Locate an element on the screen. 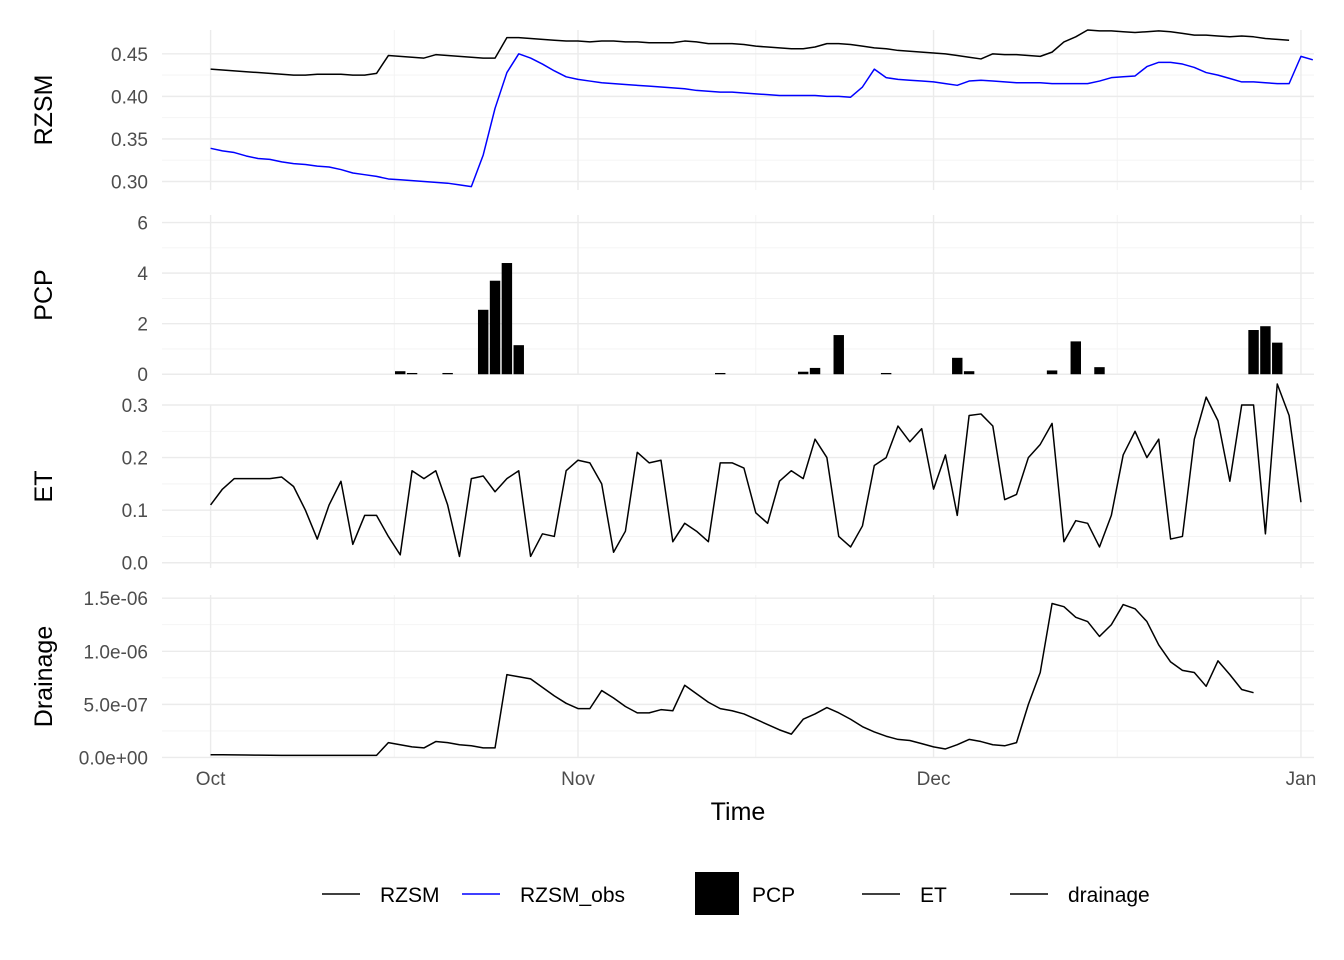 Image resolution: width=1344 pixels, height=960 pixels. legend-key-box is located at coordinates (717, 893).